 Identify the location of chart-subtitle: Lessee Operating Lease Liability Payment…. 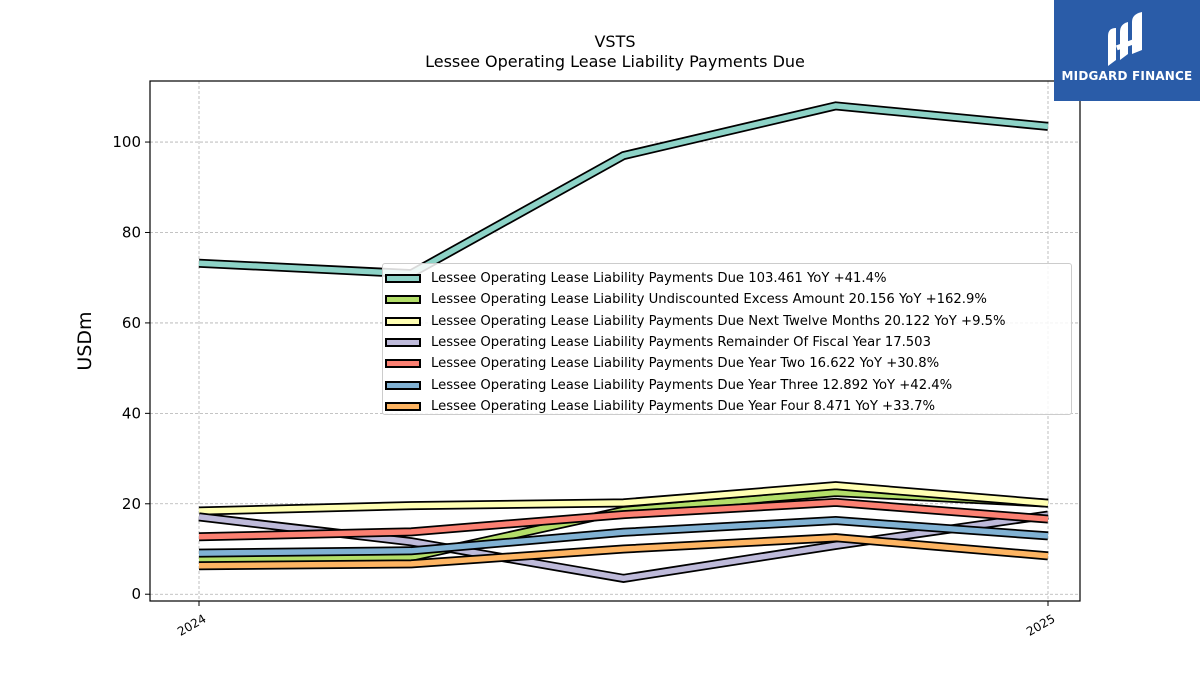
(615, 61).